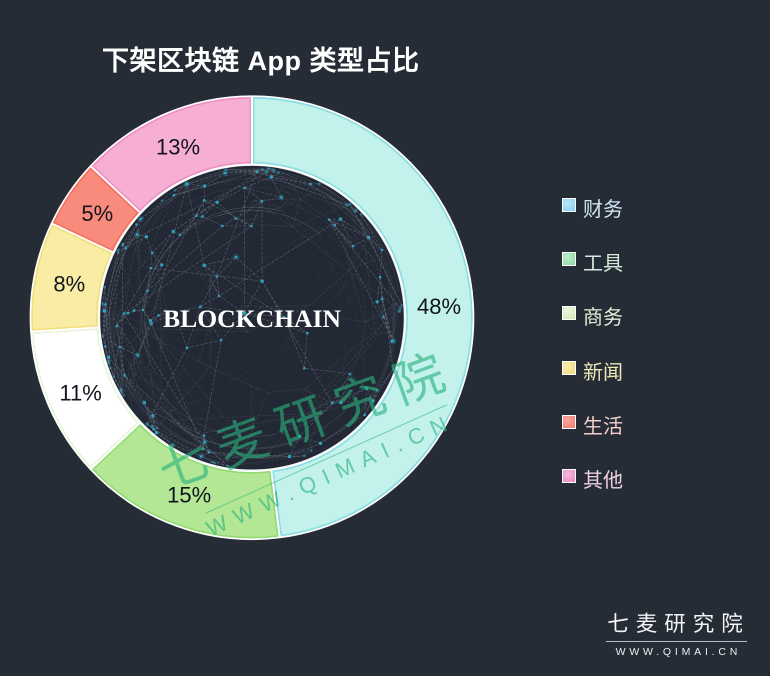 Image resolution: width=770 pixels, height=676 pixels. What do you see at coordinates (178, 146) in the screenshot?
I see `svg-text: 13%` at bounding box center [178, 146].